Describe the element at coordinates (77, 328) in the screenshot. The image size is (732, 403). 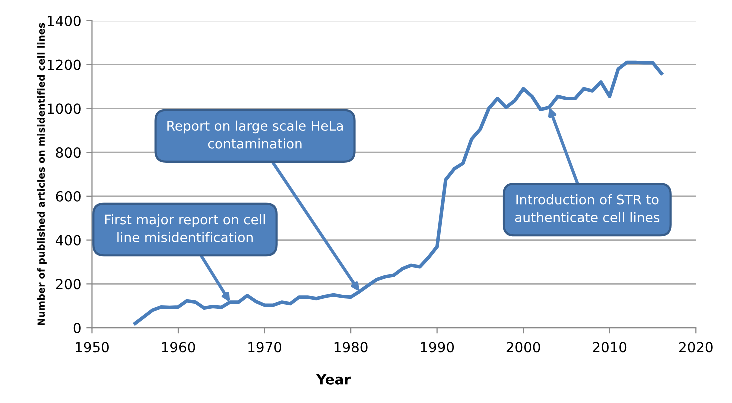
I see `y-tick-label: 0` at that location.